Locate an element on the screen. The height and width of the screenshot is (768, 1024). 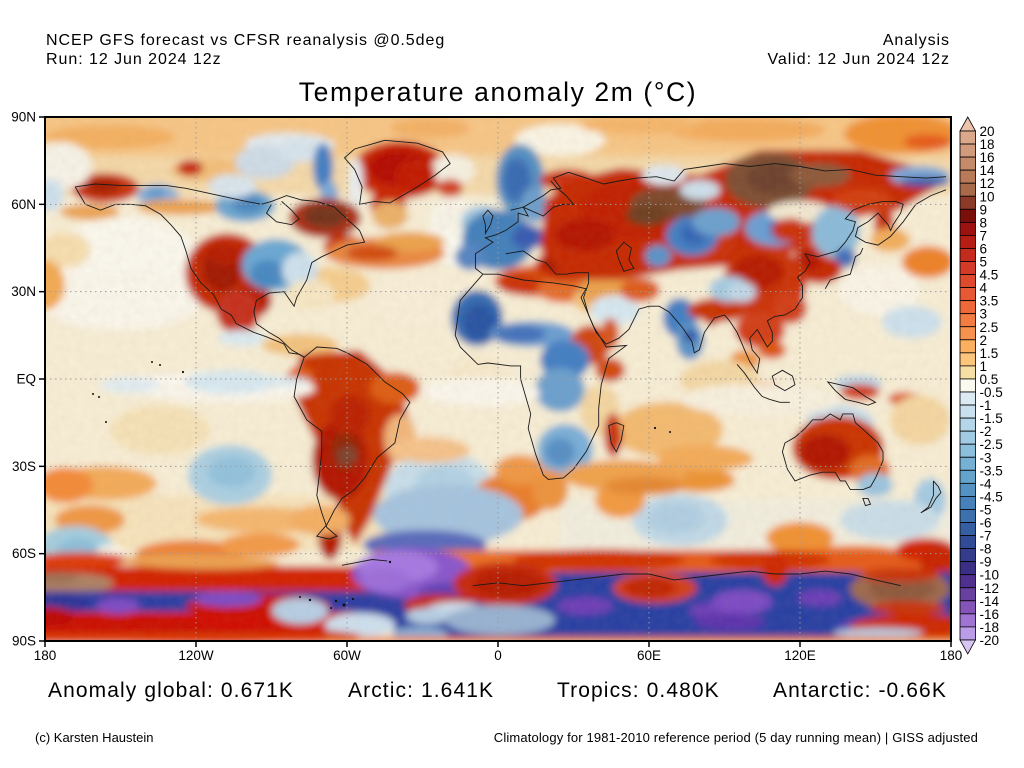
svg-text: 4.5 is located at coordinates (989, 275).